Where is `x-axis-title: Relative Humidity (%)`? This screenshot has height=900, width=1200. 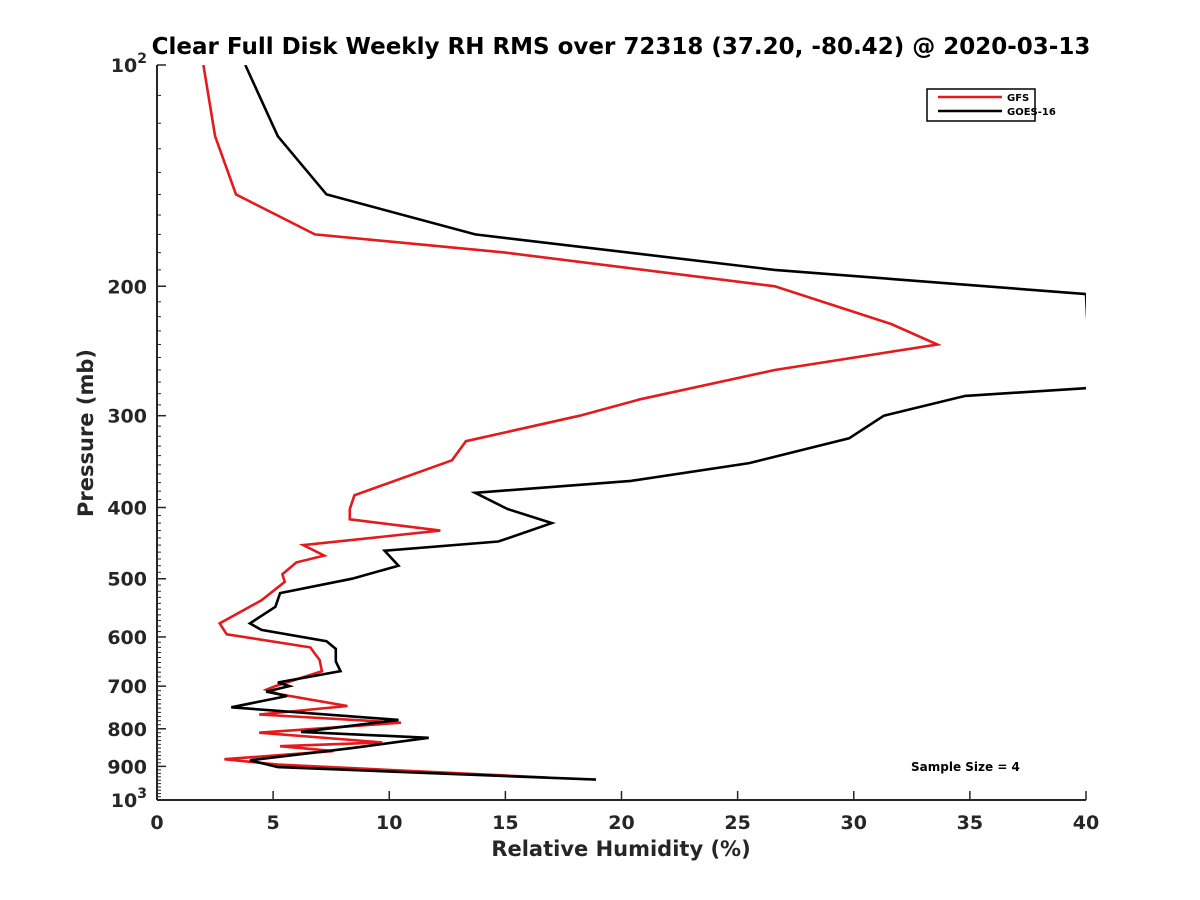
x-axis-title: Relative Humidity (%) is located at coordinates (620, 849).